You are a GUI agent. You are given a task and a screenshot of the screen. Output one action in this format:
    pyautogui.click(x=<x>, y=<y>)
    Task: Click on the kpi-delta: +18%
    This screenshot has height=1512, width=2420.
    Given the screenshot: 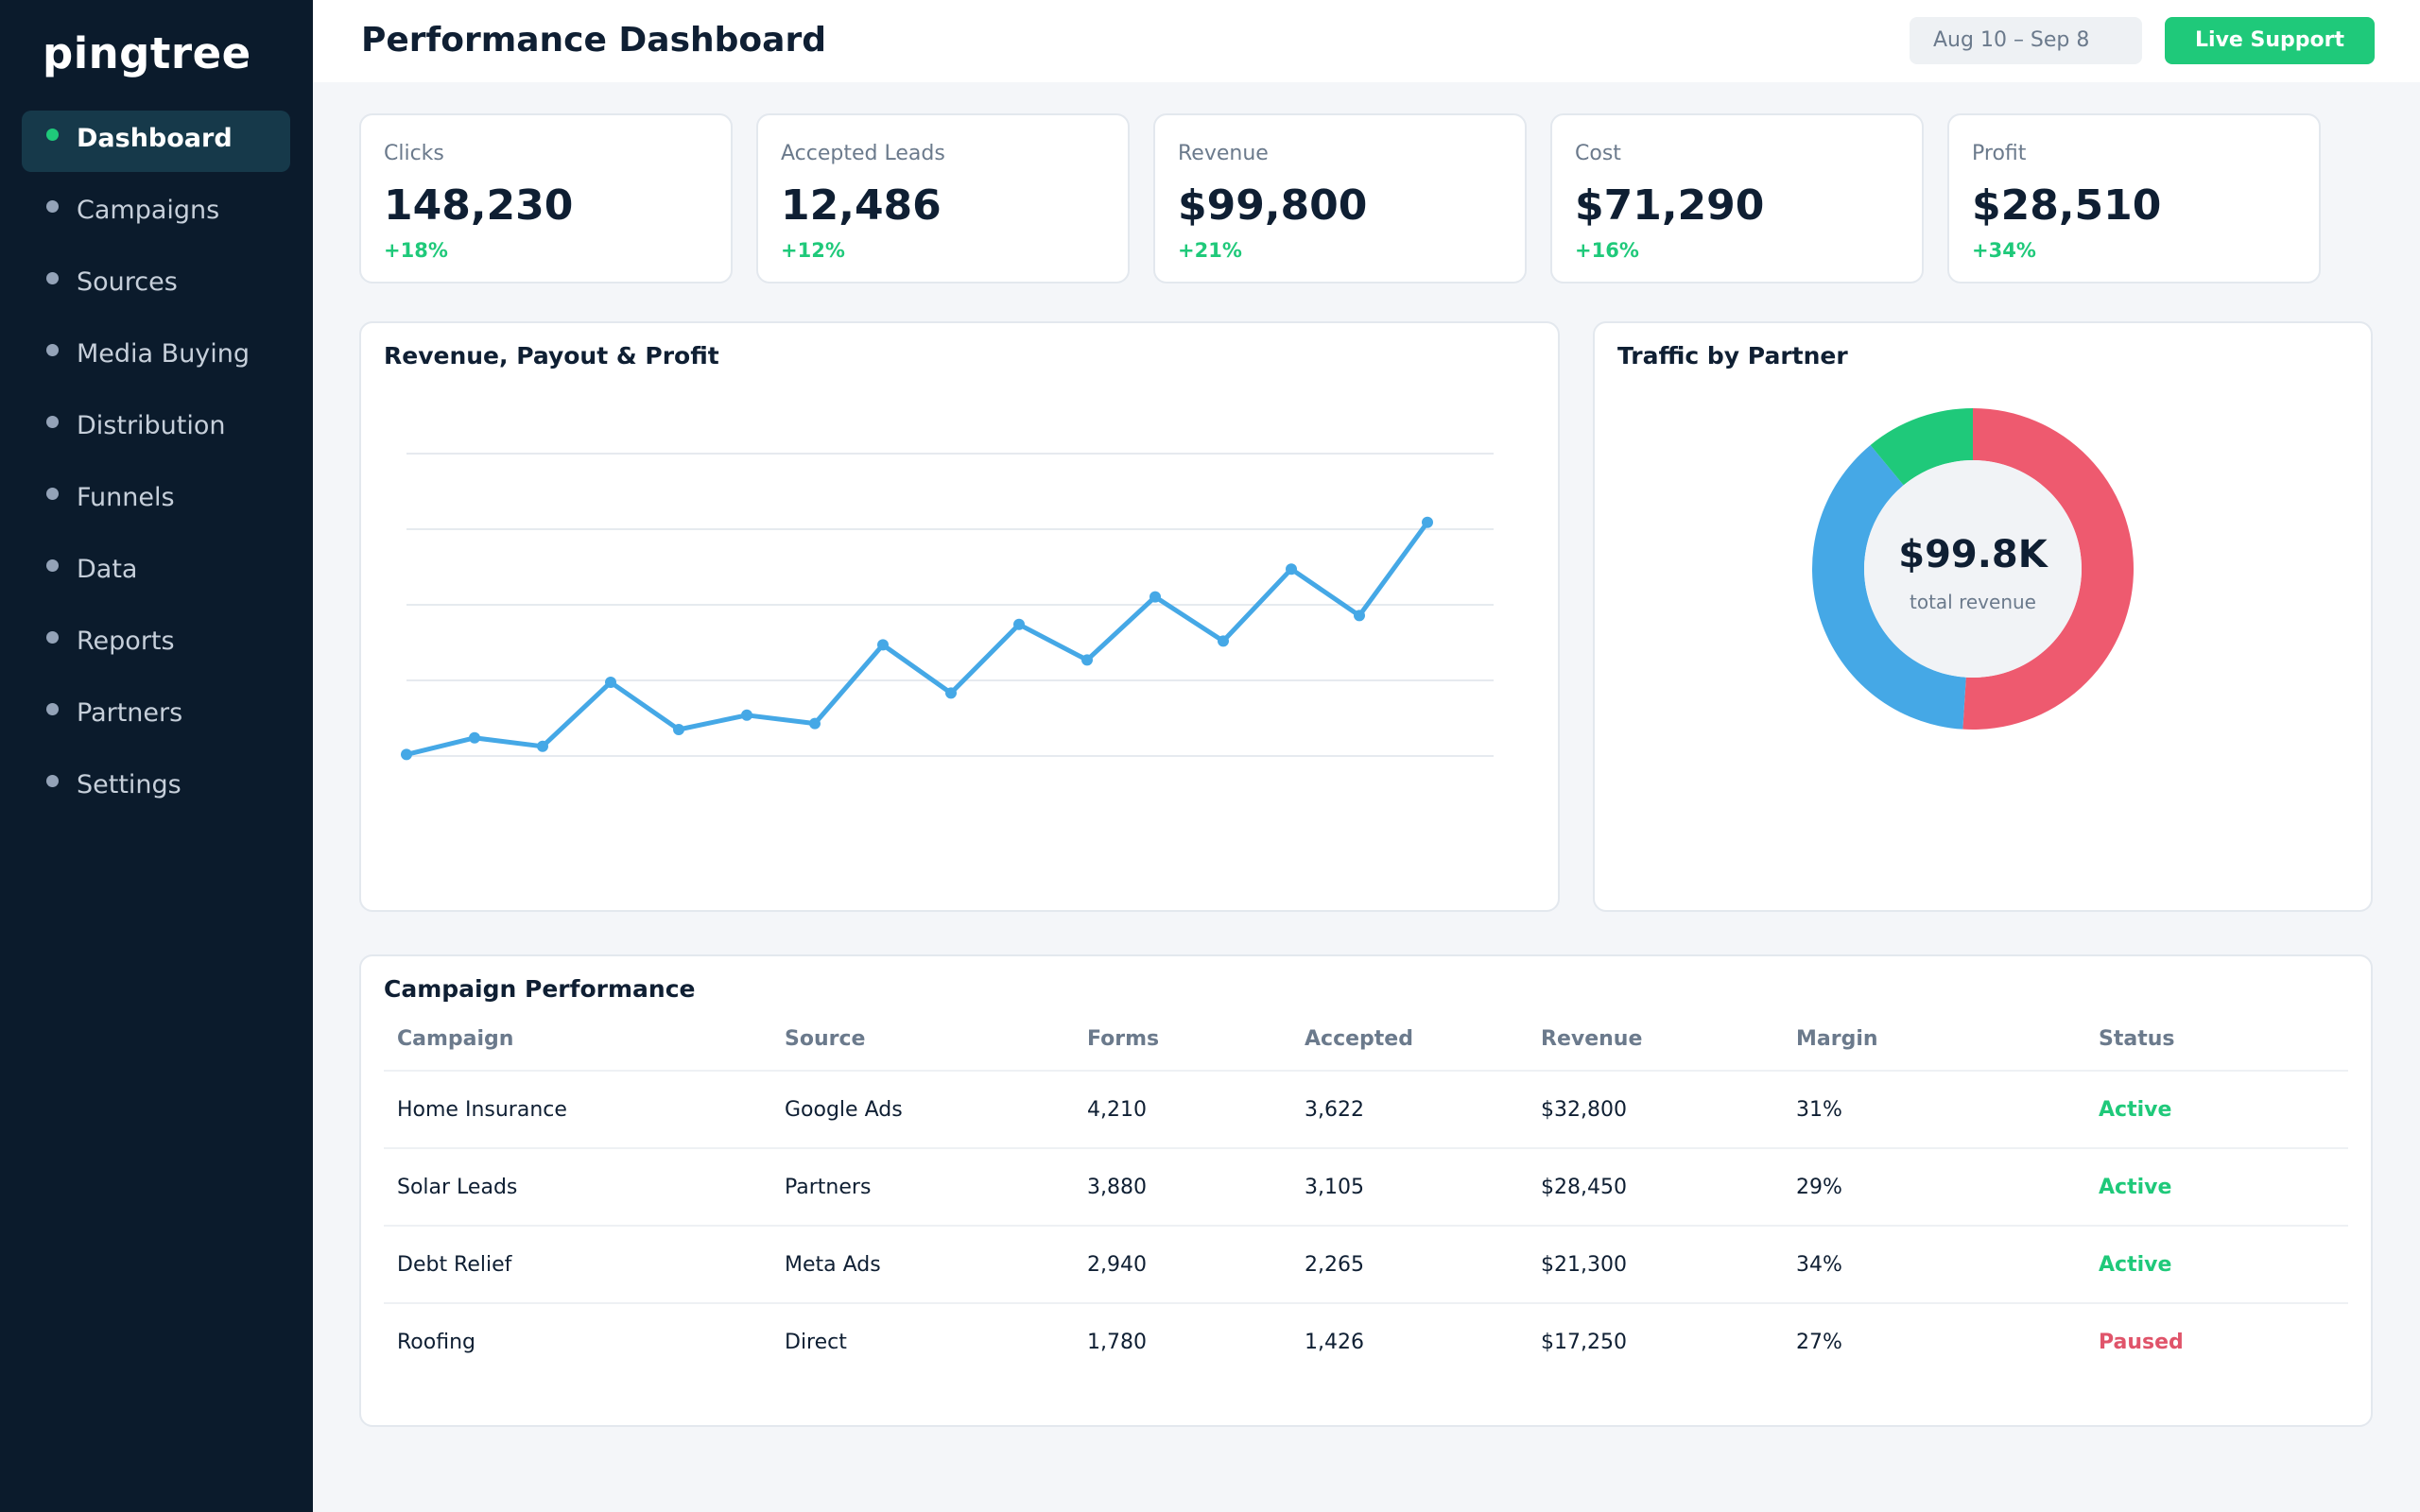 What is the action you would take?
    pyautogui.click(x=416, y=250)
    